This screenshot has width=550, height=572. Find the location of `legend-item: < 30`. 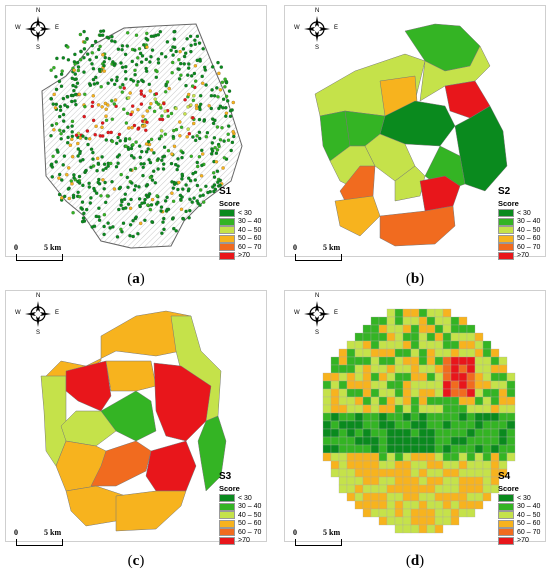

legend-item: < 30 is located at coordinates (519, 498).